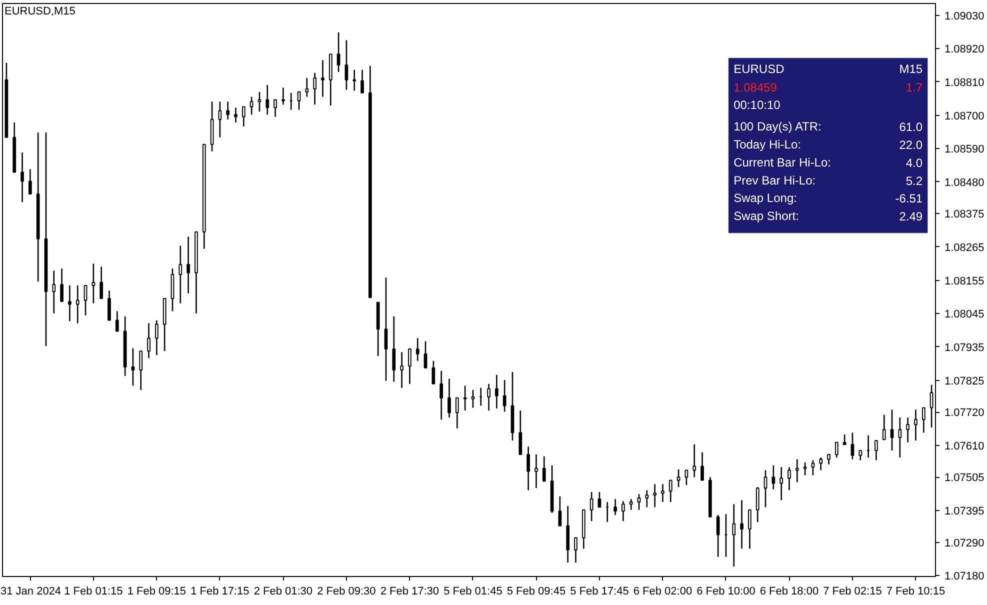 The height and width of the screenshot is (605, 987). What do you see at coordinates (536, 592) in the screenshot?
I see `x-tick-label: 5 Feb 09:45` at bounding box center [536, 592].